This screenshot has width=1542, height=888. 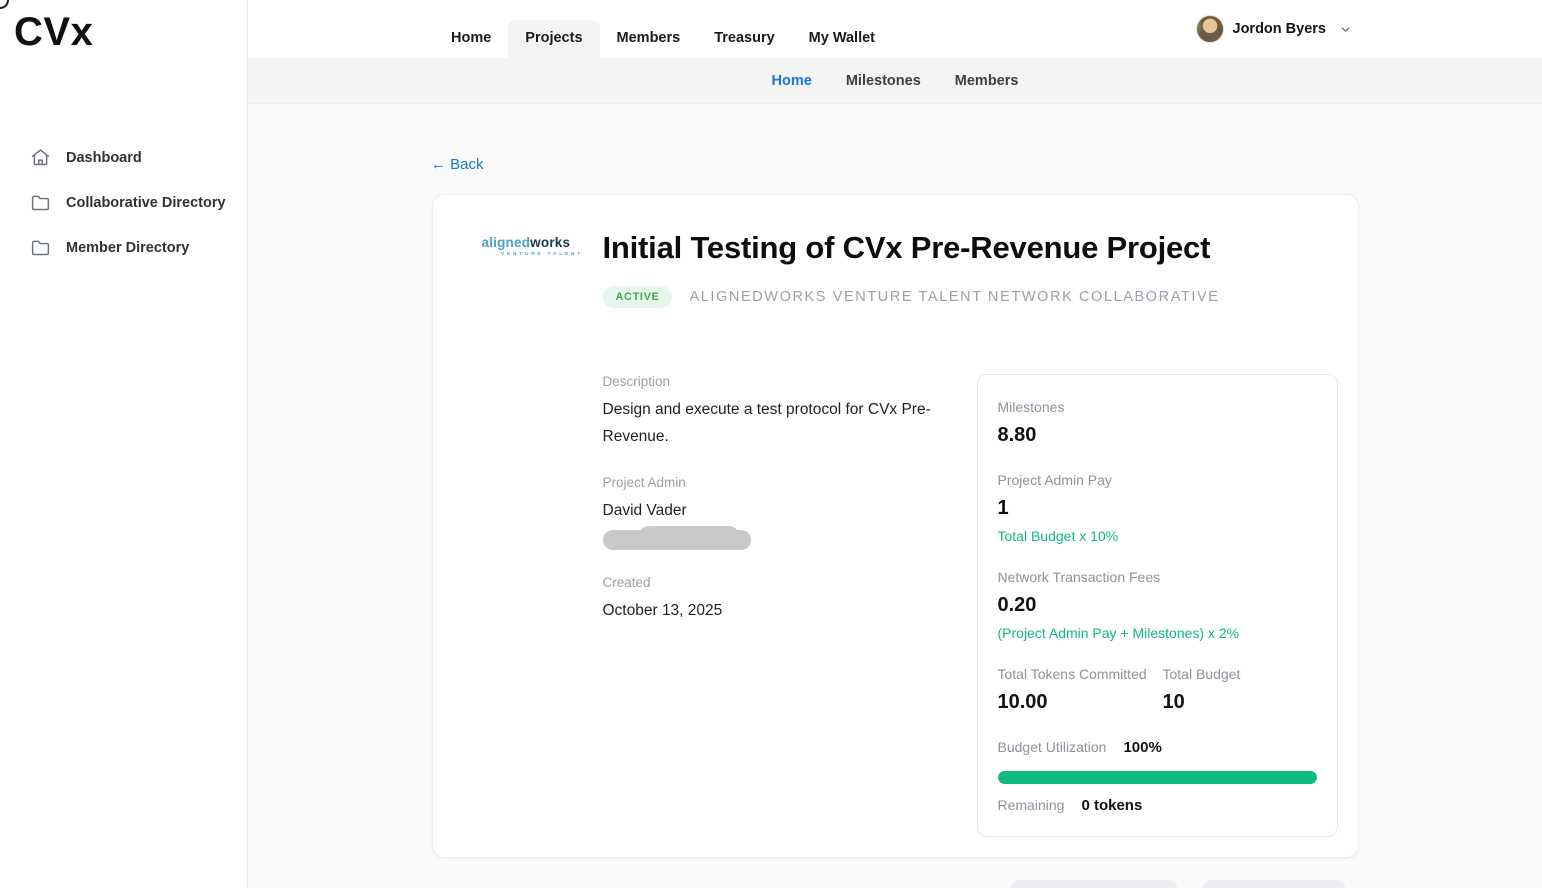 What do you see at coordinates (842, 38) in the screenshot?
I see `topnav-my-wallet: My Wallet` at bounding box center [842, 38].